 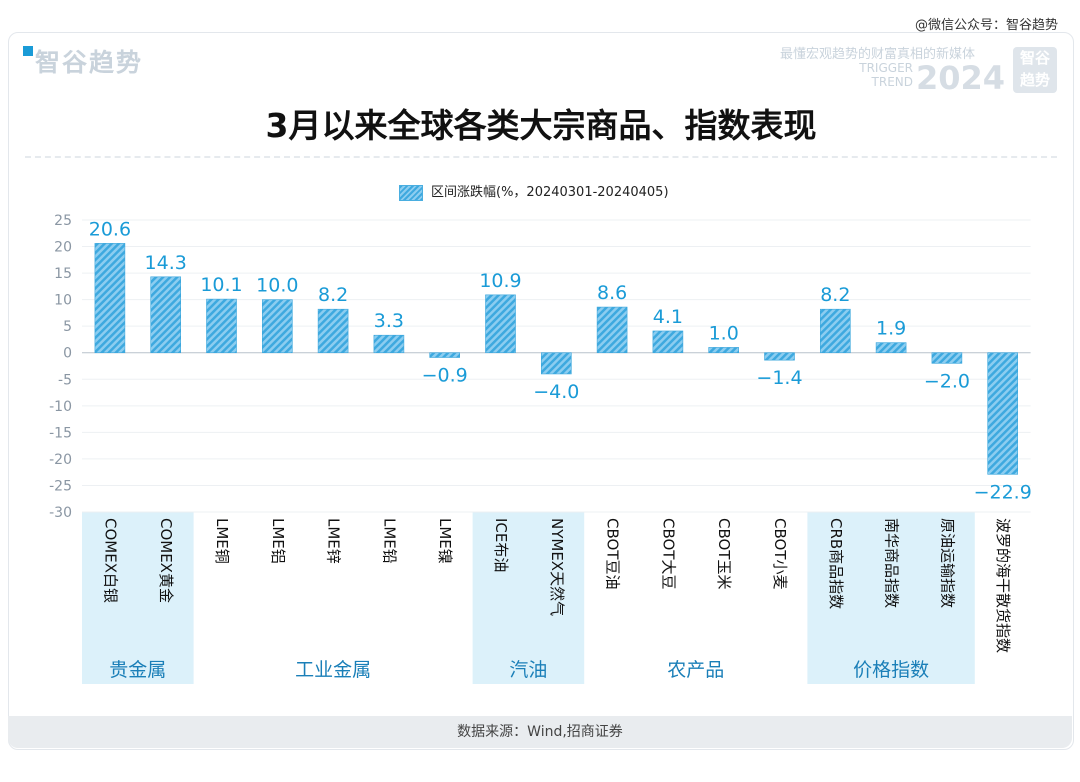 What do you see at coordinates (60, 433) in the screenshot?
I see `y-tick-label: -15` at bounding box center [60, 433].